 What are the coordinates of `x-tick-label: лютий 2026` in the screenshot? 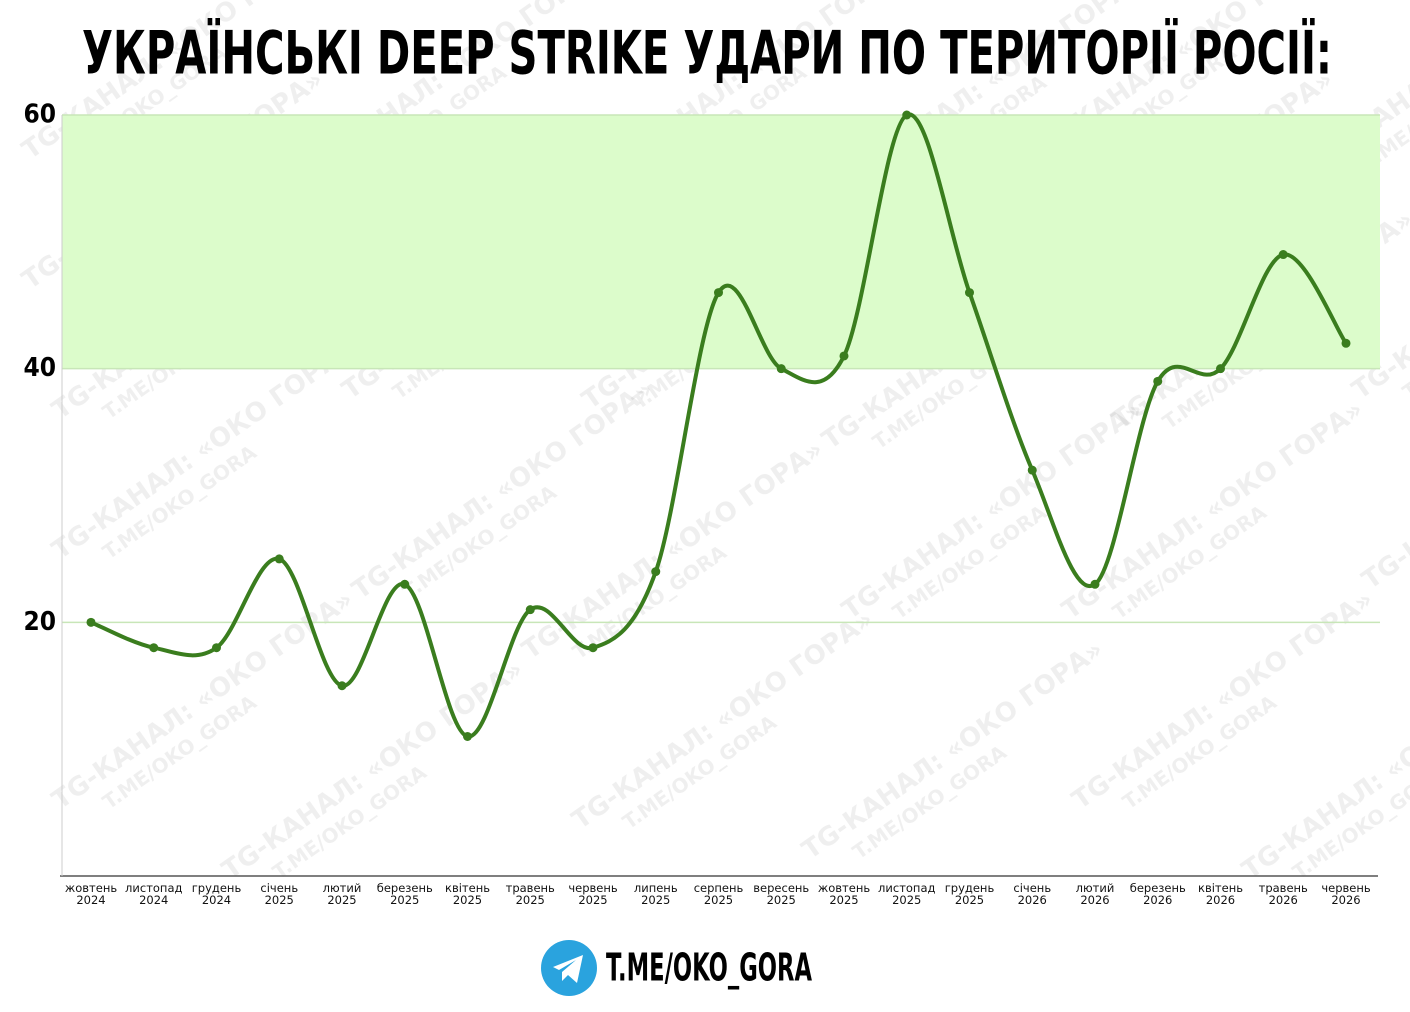 It's located at (1095, 894).